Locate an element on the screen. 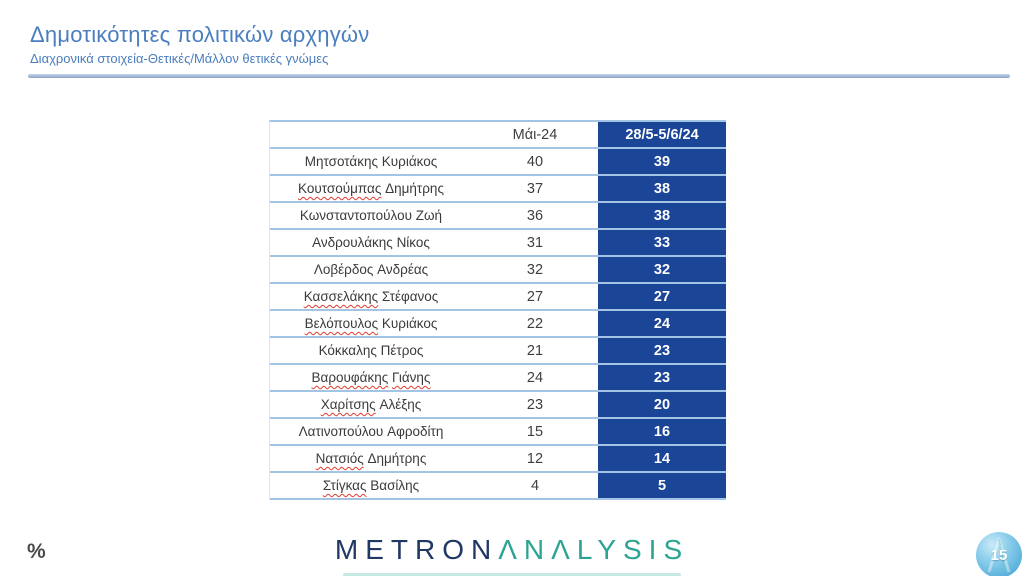 The width and height of the screenshot is (1024, 576). jun24-value-cell: 27 is located at coordinates (662, 296).